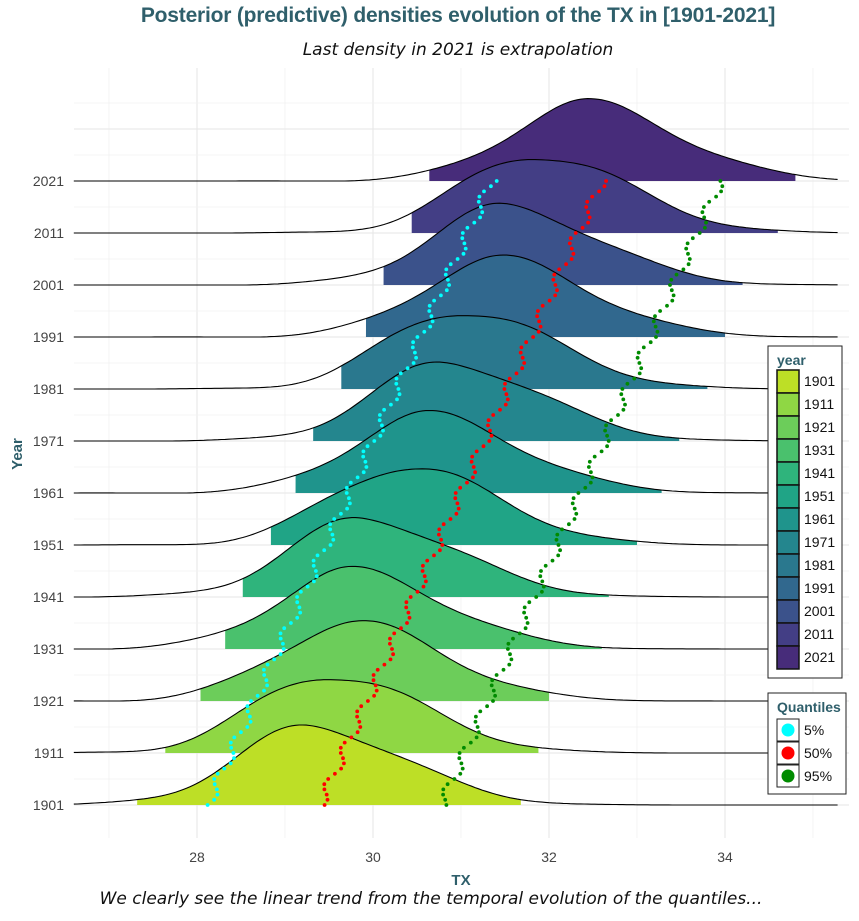 Image resolution: width=859 pixels, height=921 pixels. I want to click on x-tick-label: 28, so click(197, 857).